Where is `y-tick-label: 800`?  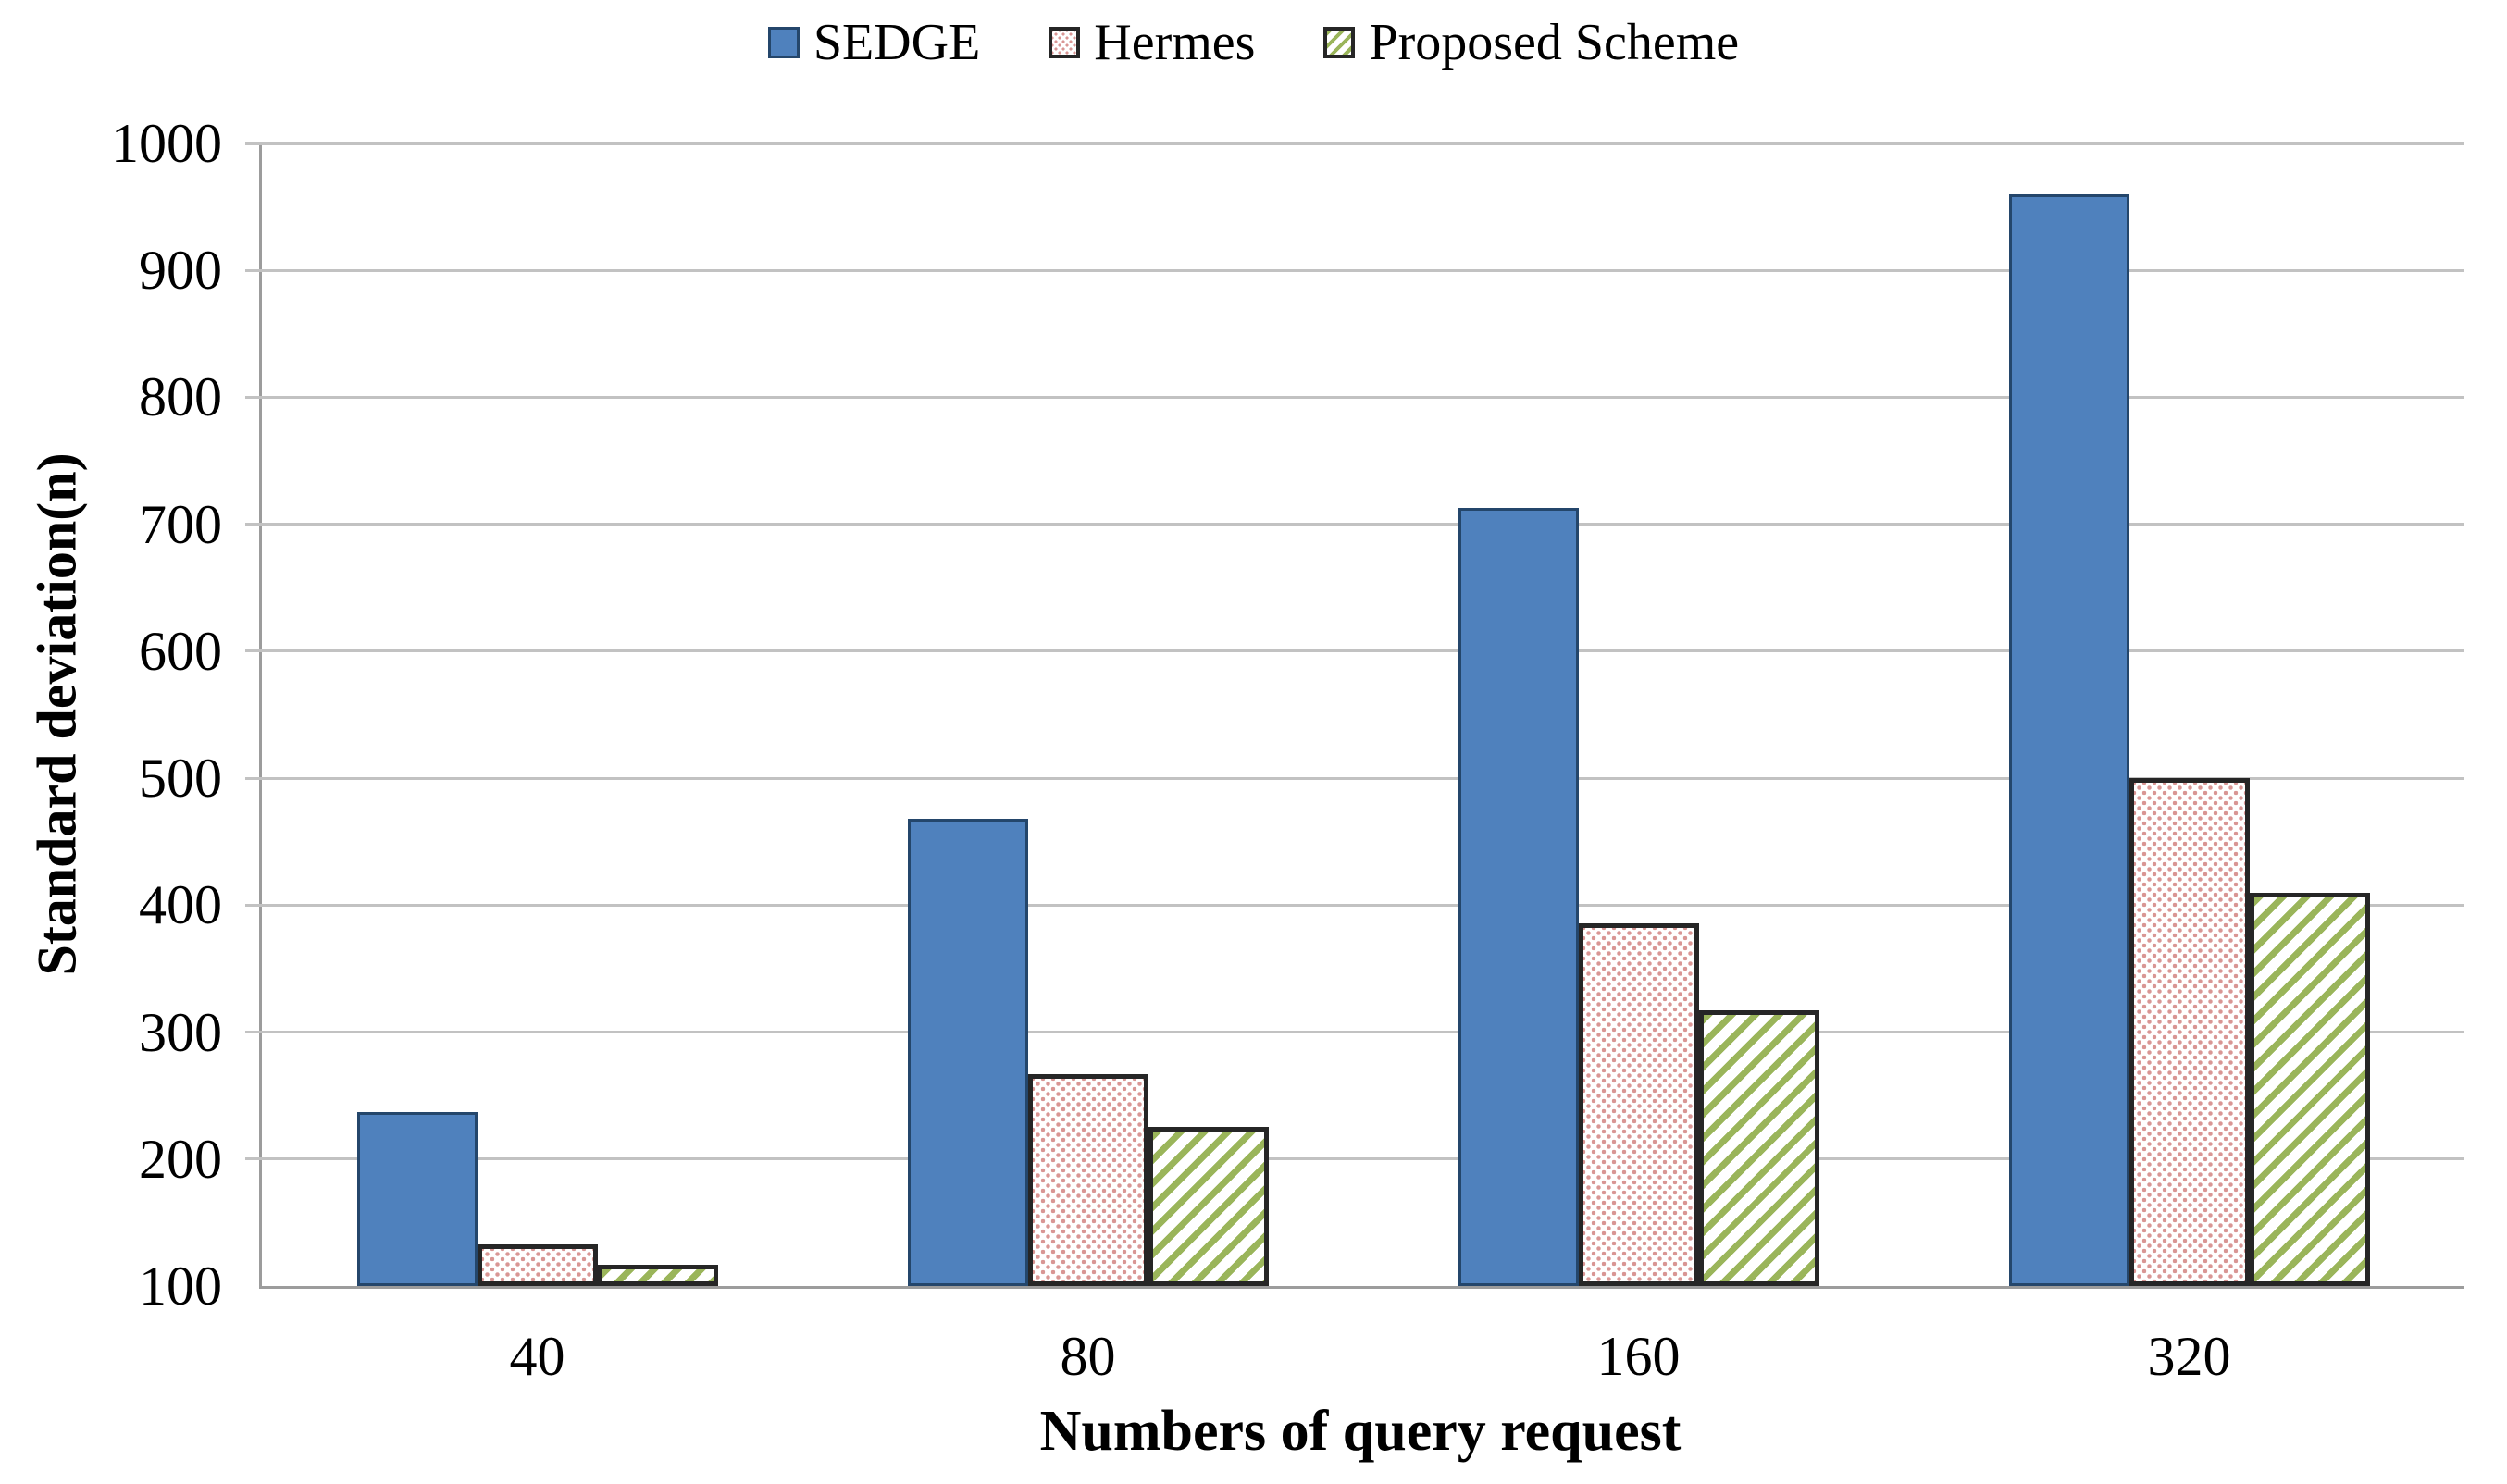 y-tick-label: 800 is located at coordinates (180, 397).